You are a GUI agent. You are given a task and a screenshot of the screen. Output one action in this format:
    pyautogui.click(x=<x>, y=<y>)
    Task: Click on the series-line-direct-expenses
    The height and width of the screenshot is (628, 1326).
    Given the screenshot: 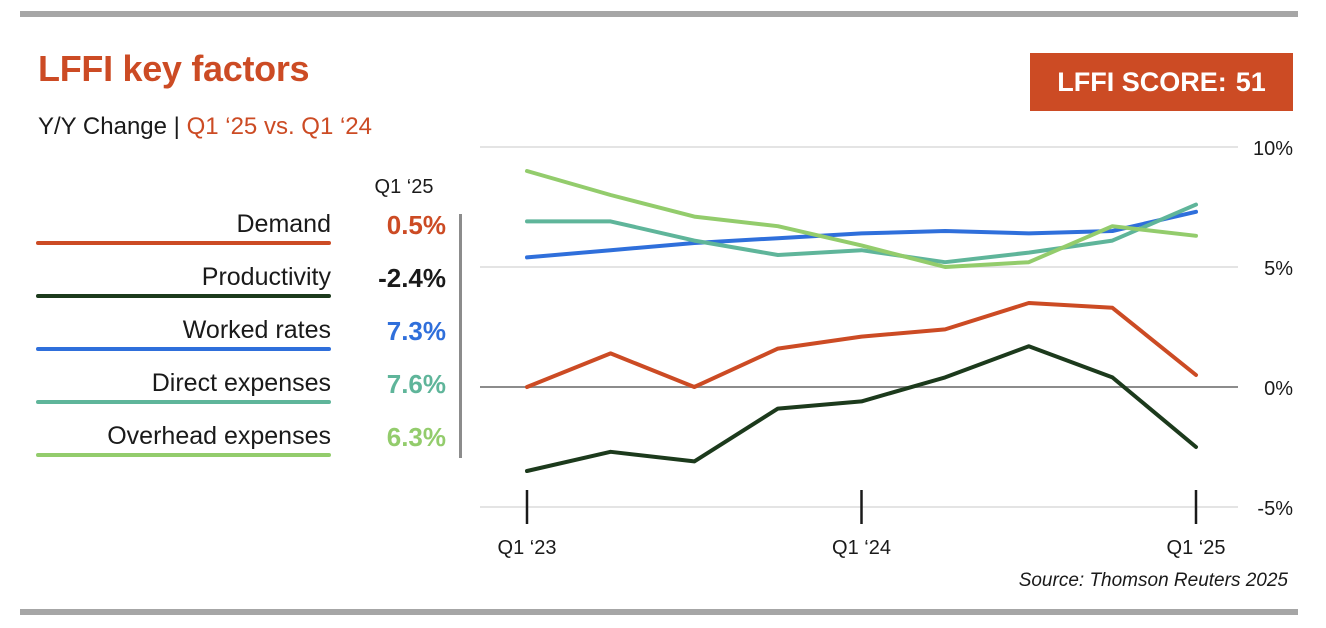 What is the action you would take?
    pyautogui.click(x=861, y=233)
    